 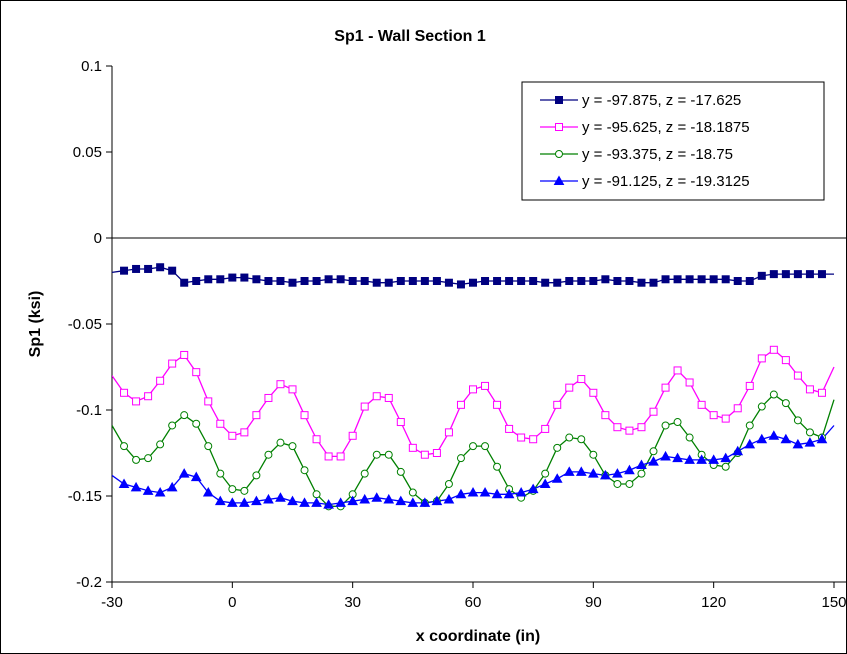 I want to click on x-tick-label: 90, so click(x=593, y=602).